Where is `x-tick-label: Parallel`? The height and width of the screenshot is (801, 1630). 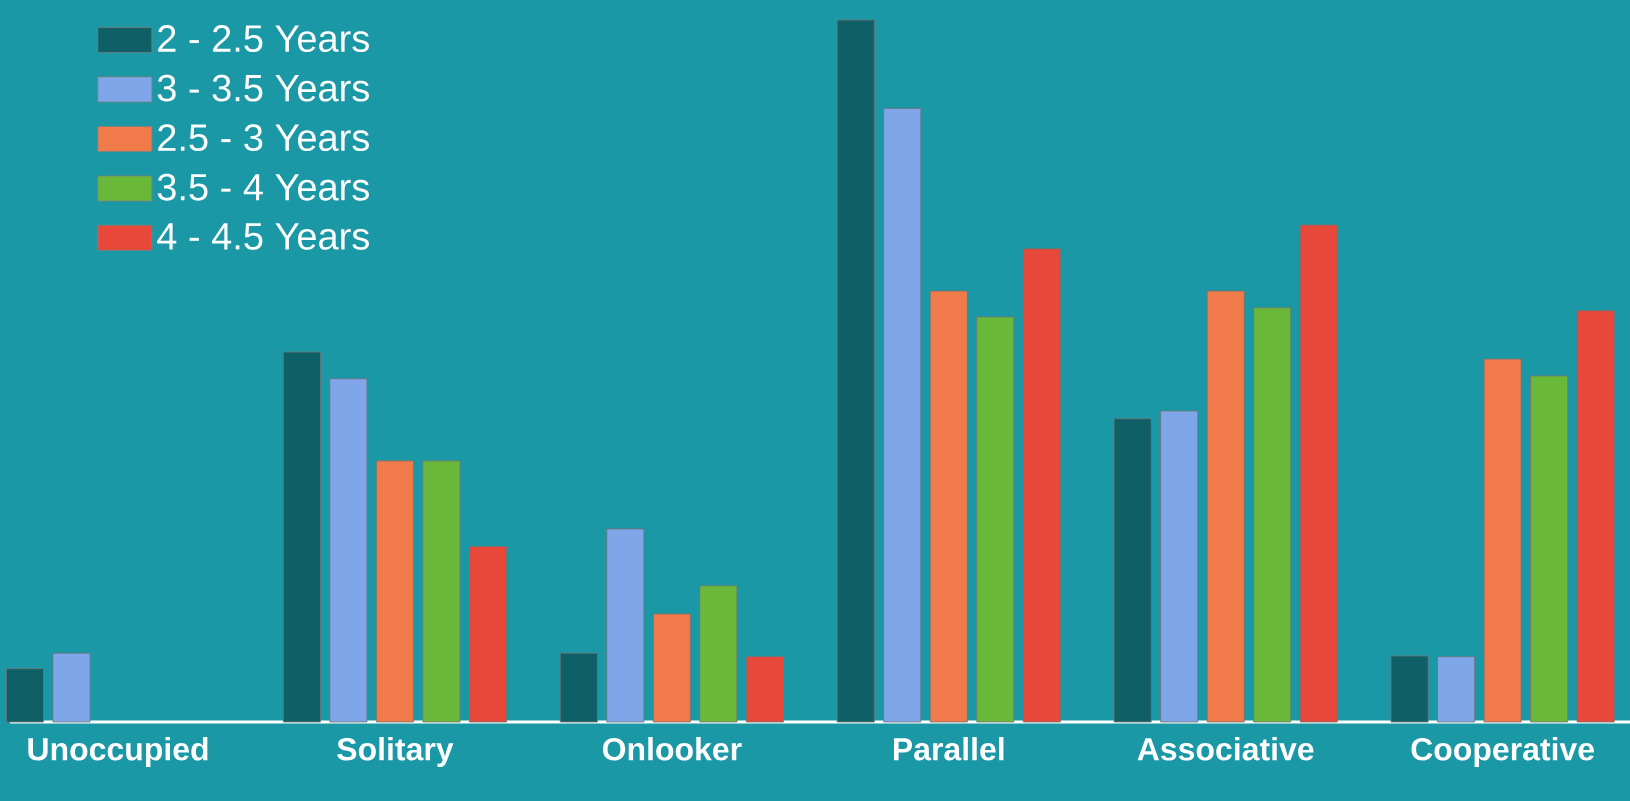
x-tick-label: Parallel is located at coordinates (948, 749).